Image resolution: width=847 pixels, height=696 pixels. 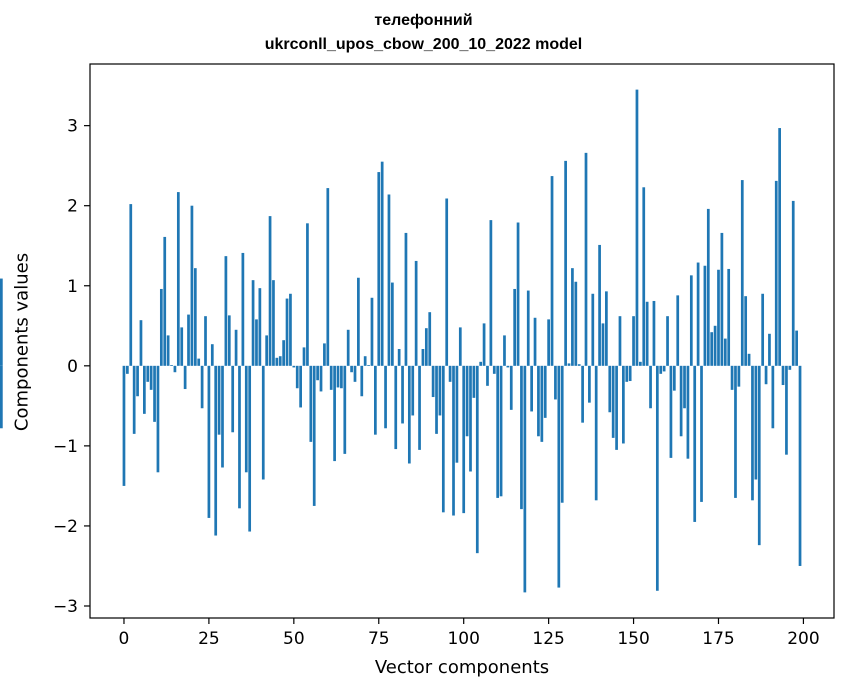 I want to click on x-tick-label: 0, so click(x=124, y=639).